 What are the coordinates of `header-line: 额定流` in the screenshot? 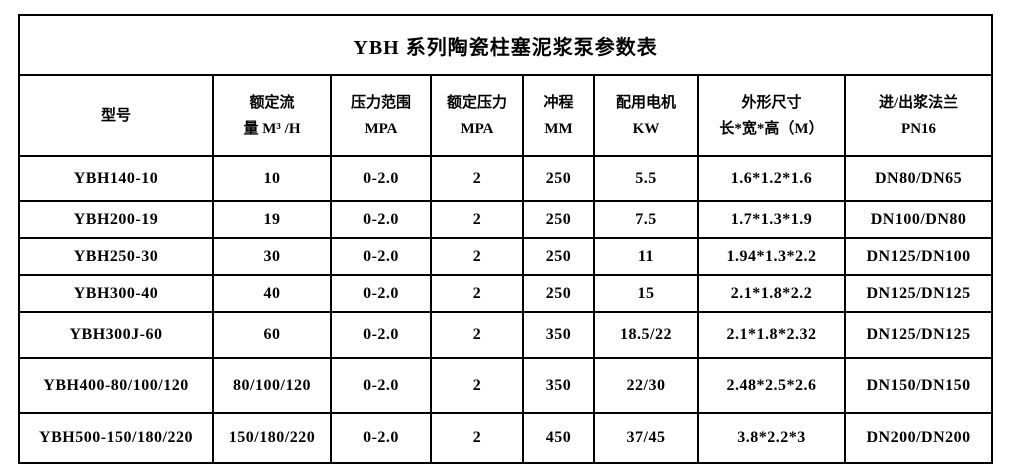 It's located at (272, 102).